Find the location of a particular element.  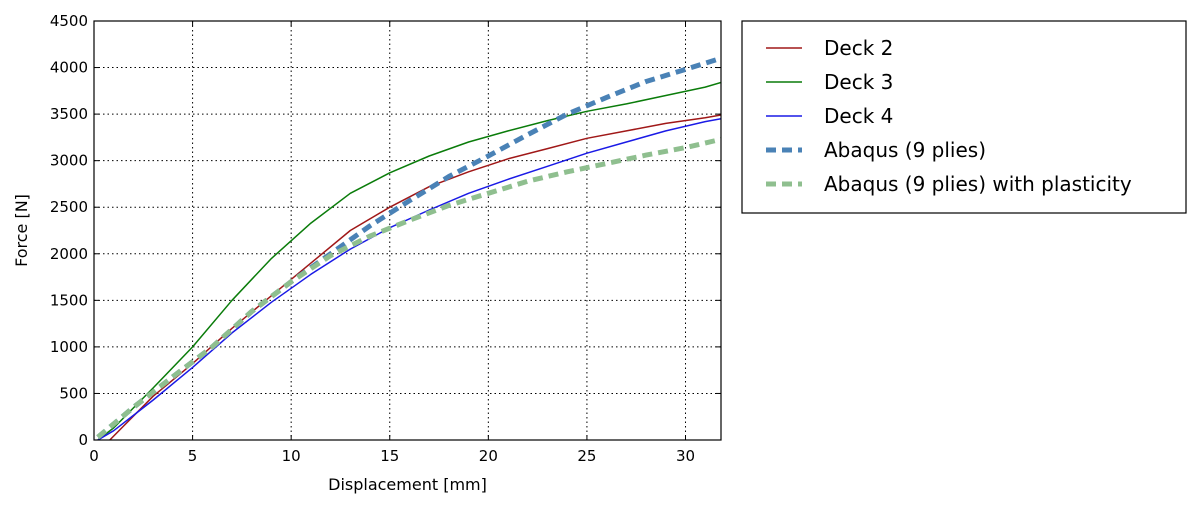

x-tick-label: 0 is located at coordinates (94, 456).